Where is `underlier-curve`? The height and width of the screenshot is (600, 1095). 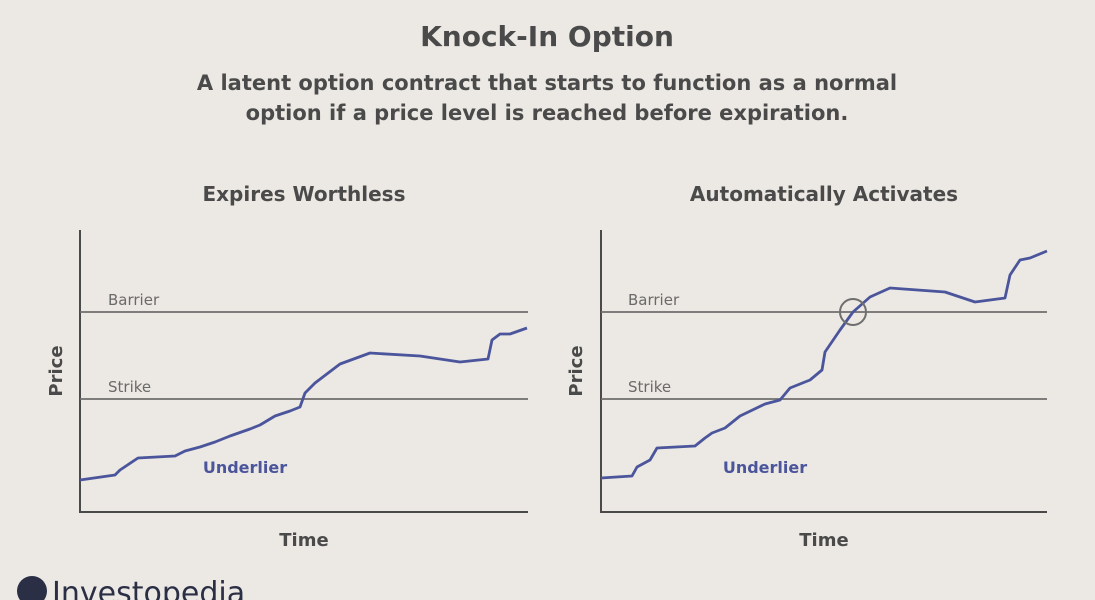
underlier-curve is located at coordinates (303, 404).